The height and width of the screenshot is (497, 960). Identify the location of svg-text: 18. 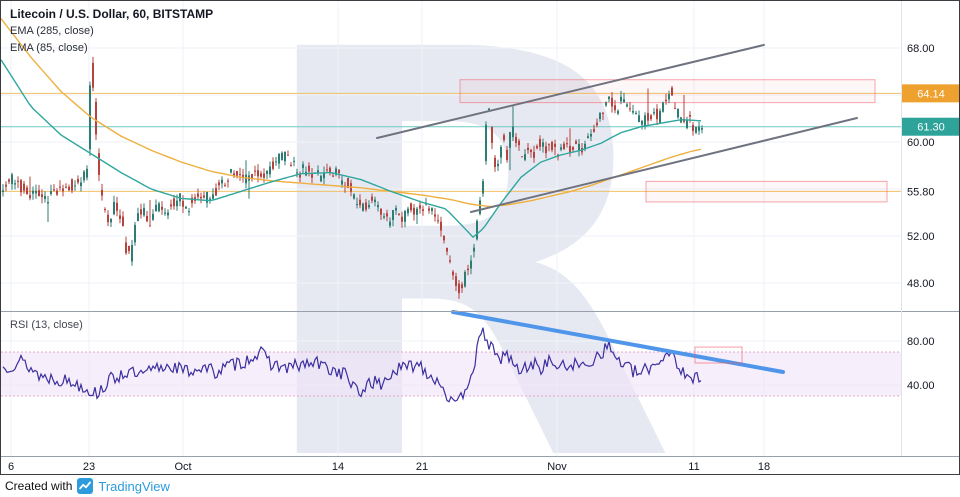
(764, 467).